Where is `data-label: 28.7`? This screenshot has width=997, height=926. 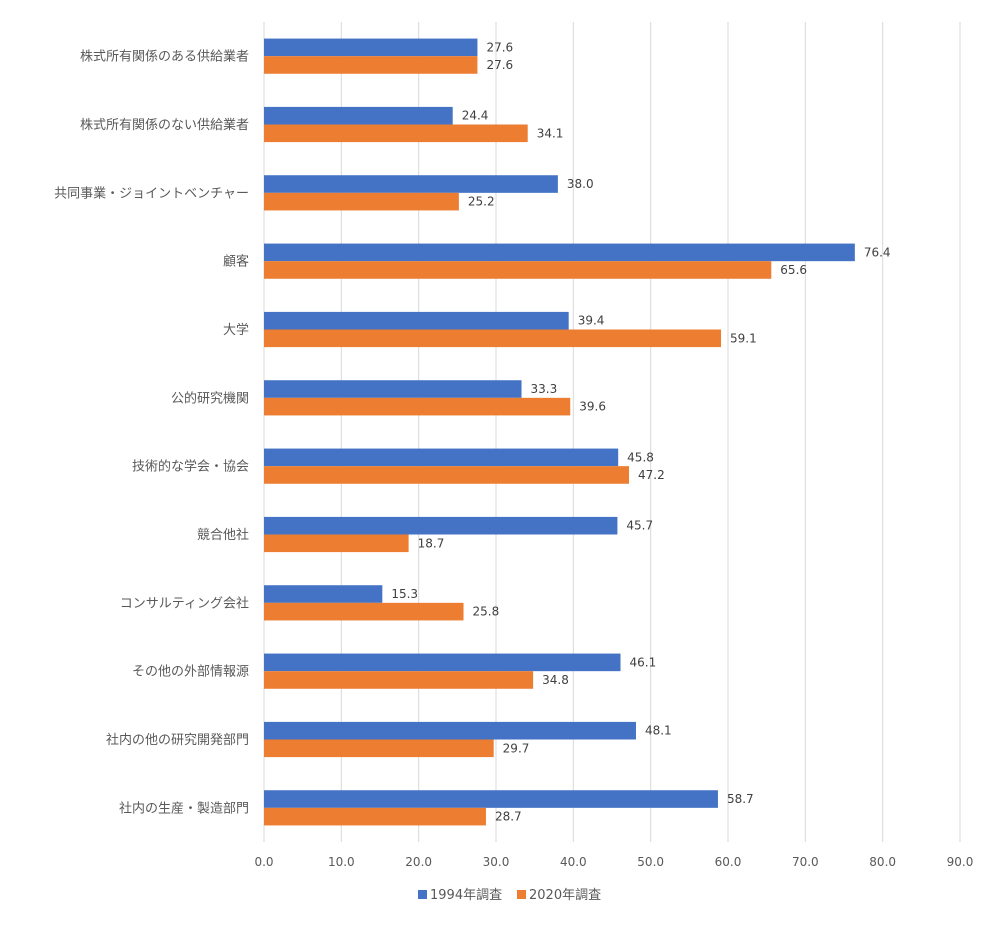
data-label: 28.7 is located at coordinates (508, 817).